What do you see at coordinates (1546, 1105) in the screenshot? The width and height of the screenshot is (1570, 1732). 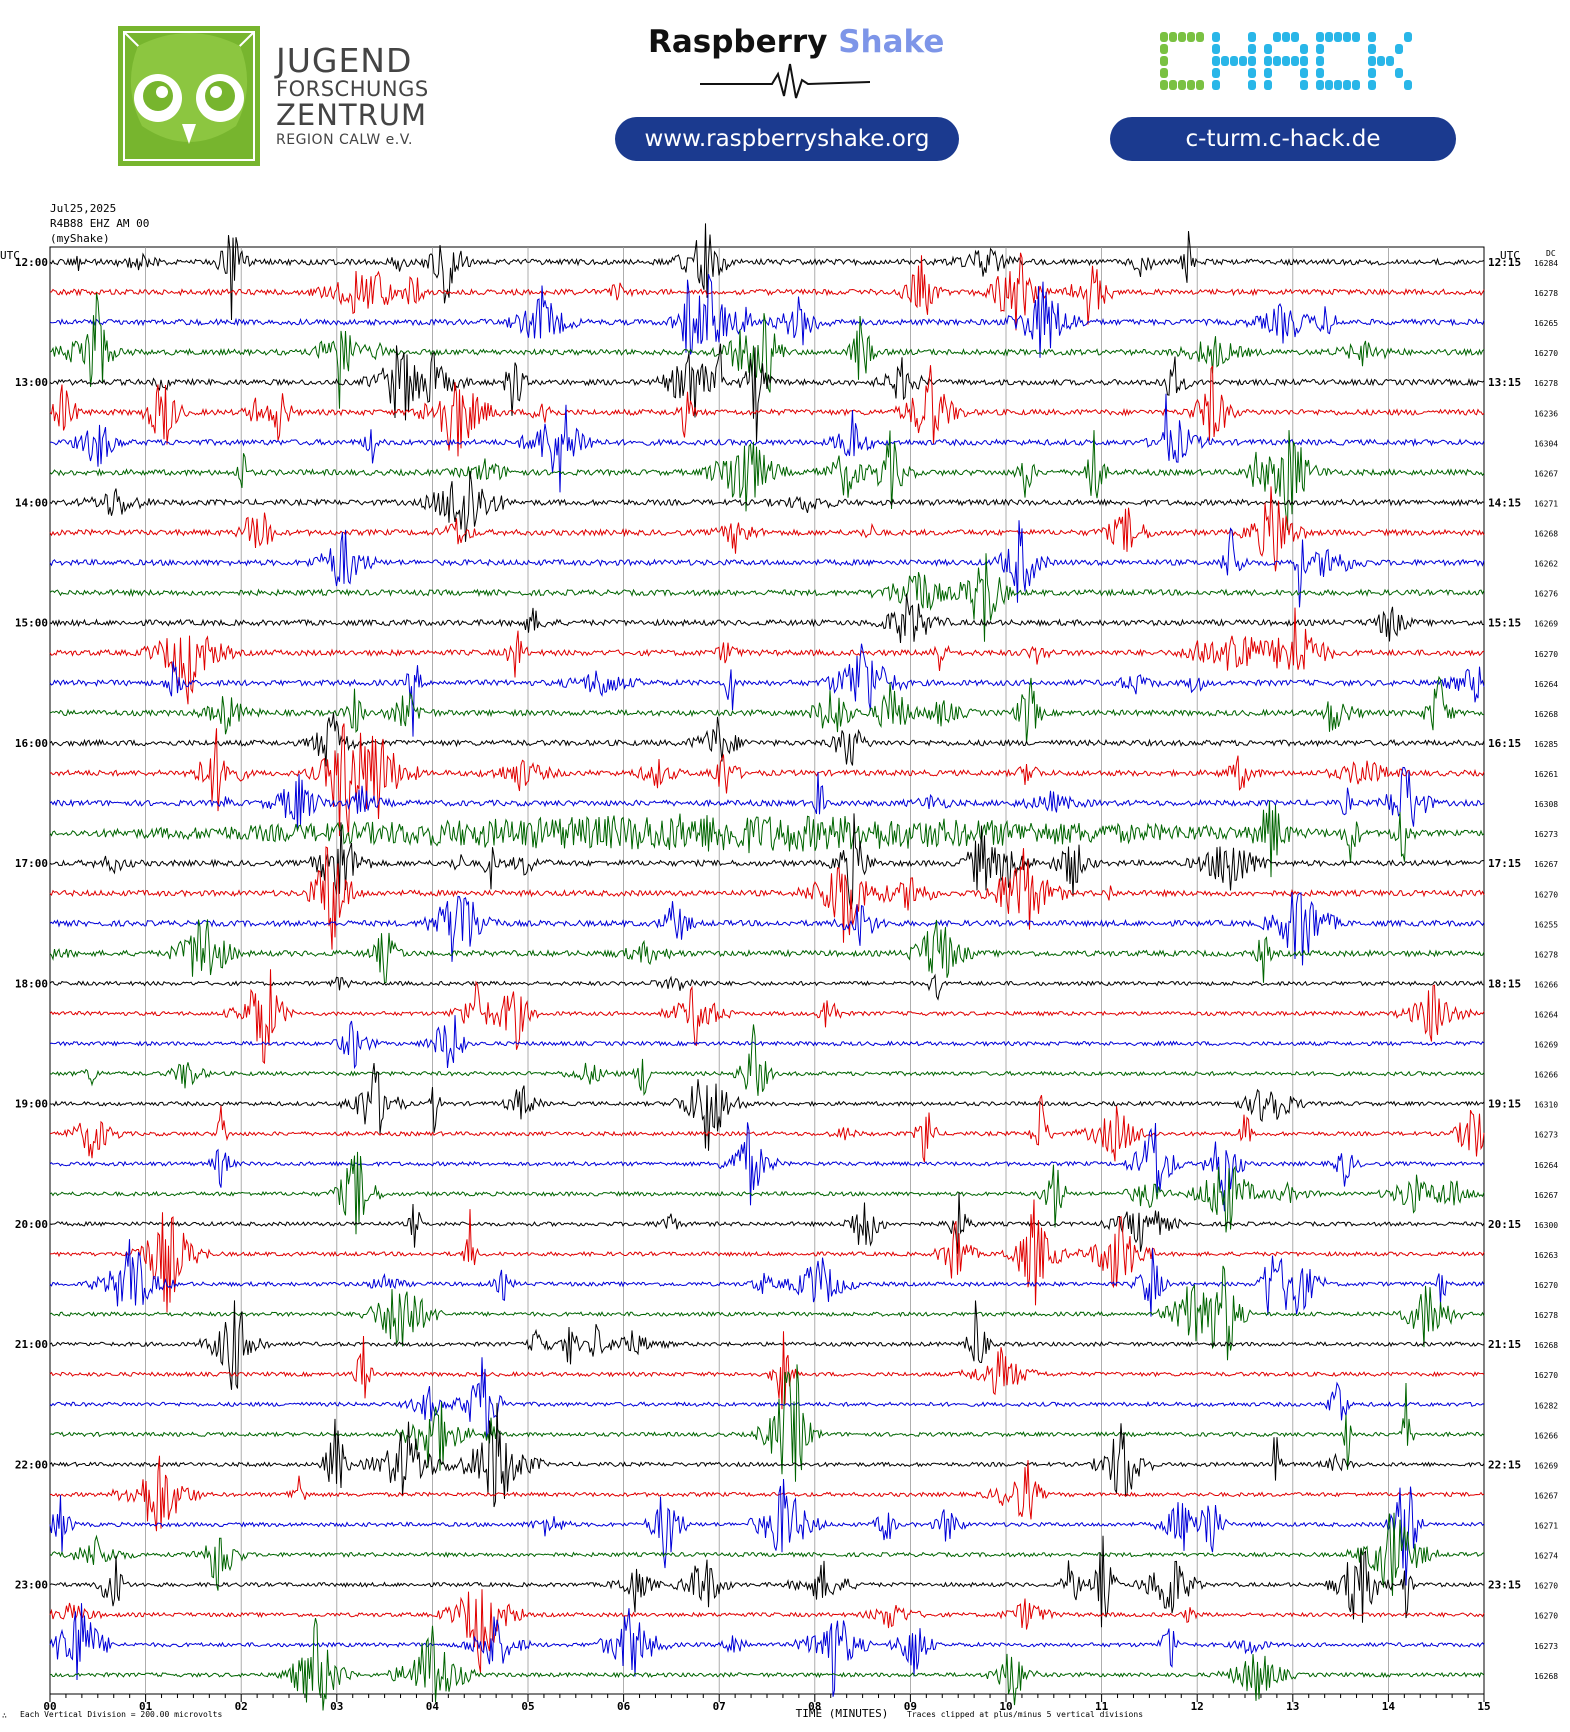 I see `dc-offset-label: 16310` at bounding box center [1546, 1105].